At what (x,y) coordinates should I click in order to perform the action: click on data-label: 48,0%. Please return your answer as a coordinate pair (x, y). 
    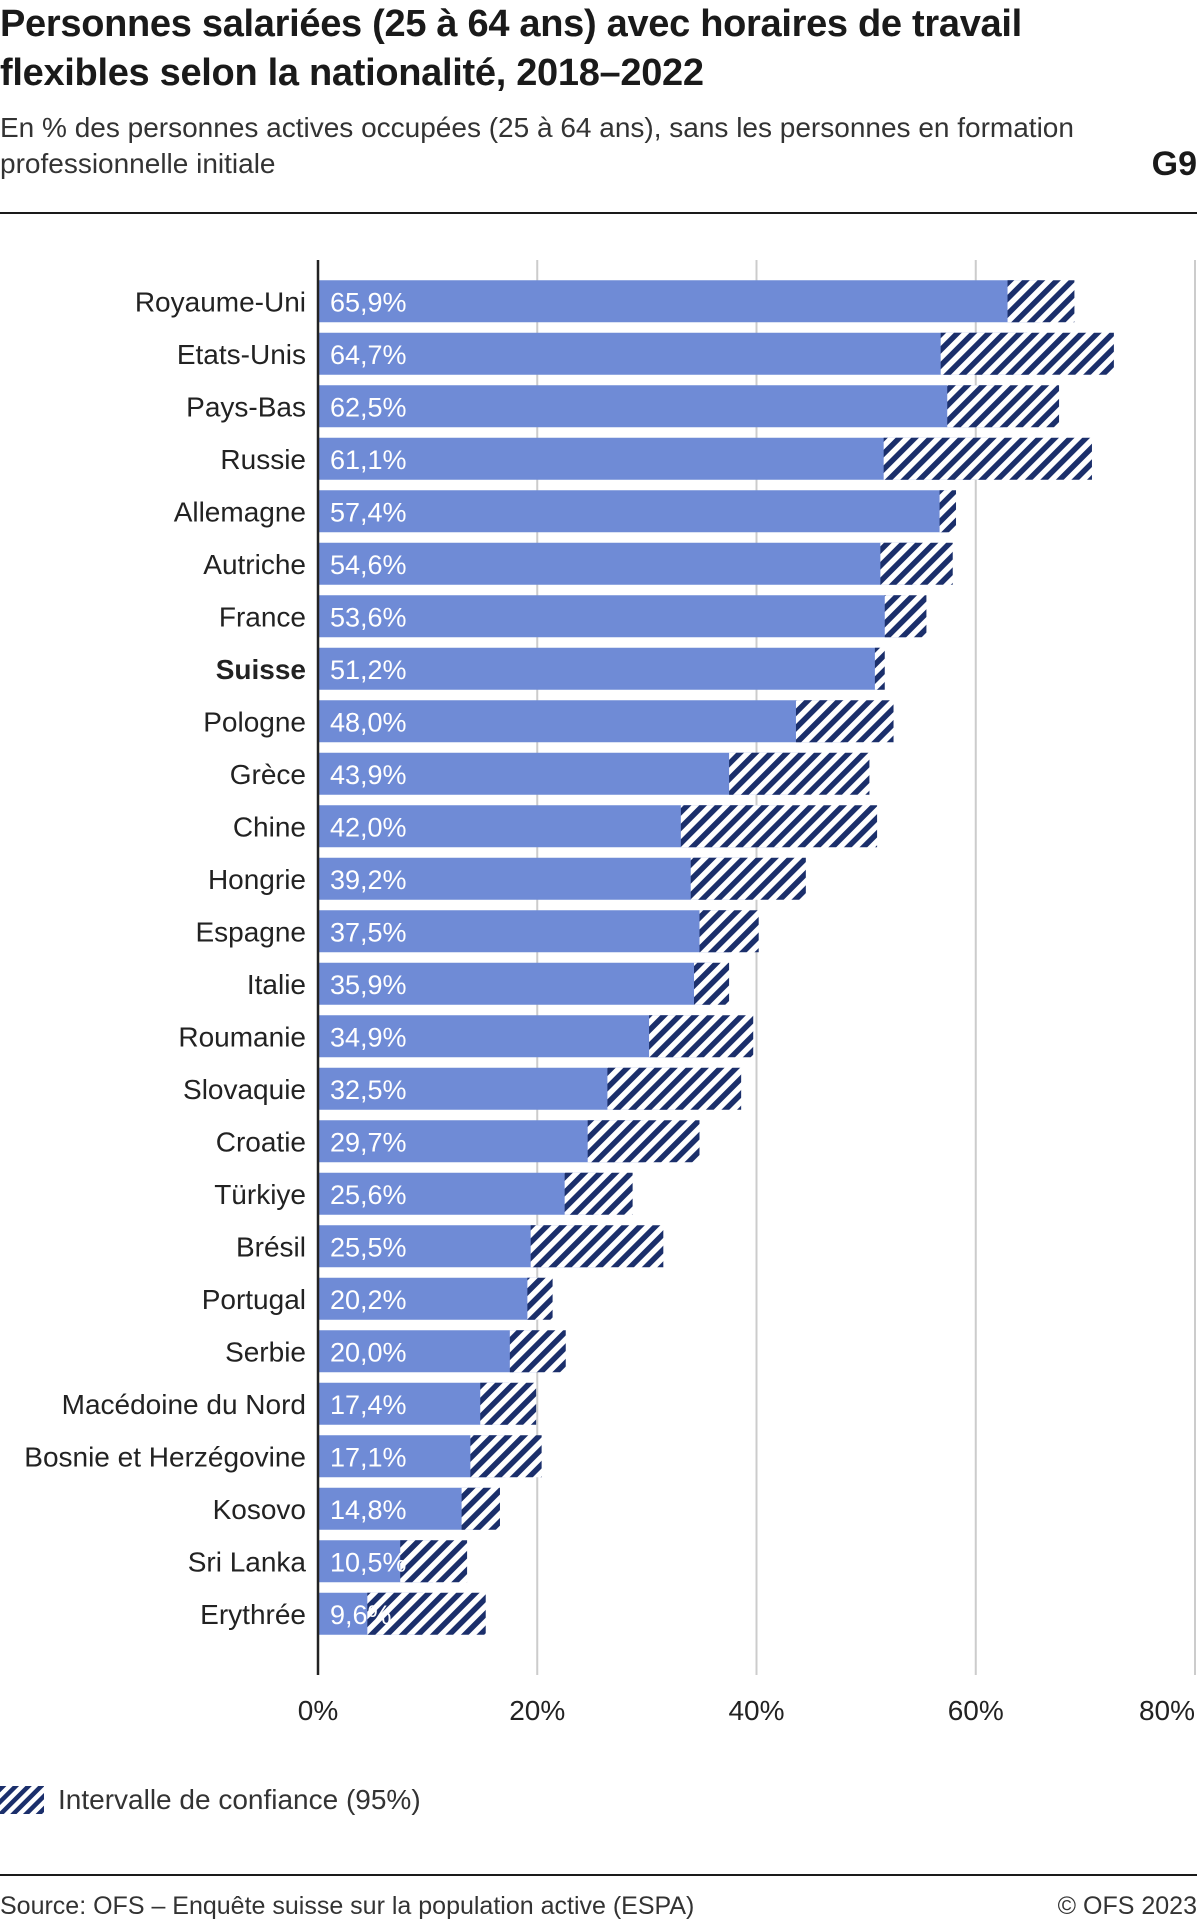
    Looking at the image, I should click on (368, 722).